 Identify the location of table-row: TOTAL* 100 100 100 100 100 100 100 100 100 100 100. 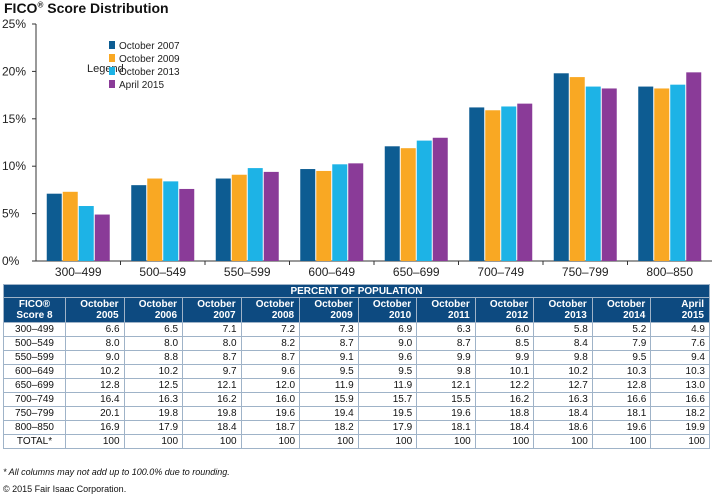
(356, 441).